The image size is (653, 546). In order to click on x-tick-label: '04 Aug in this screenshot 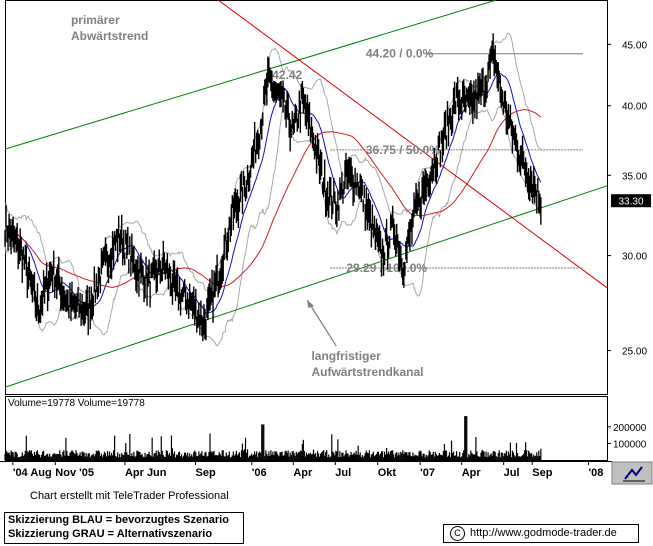, I will do `click(32, 473)`.